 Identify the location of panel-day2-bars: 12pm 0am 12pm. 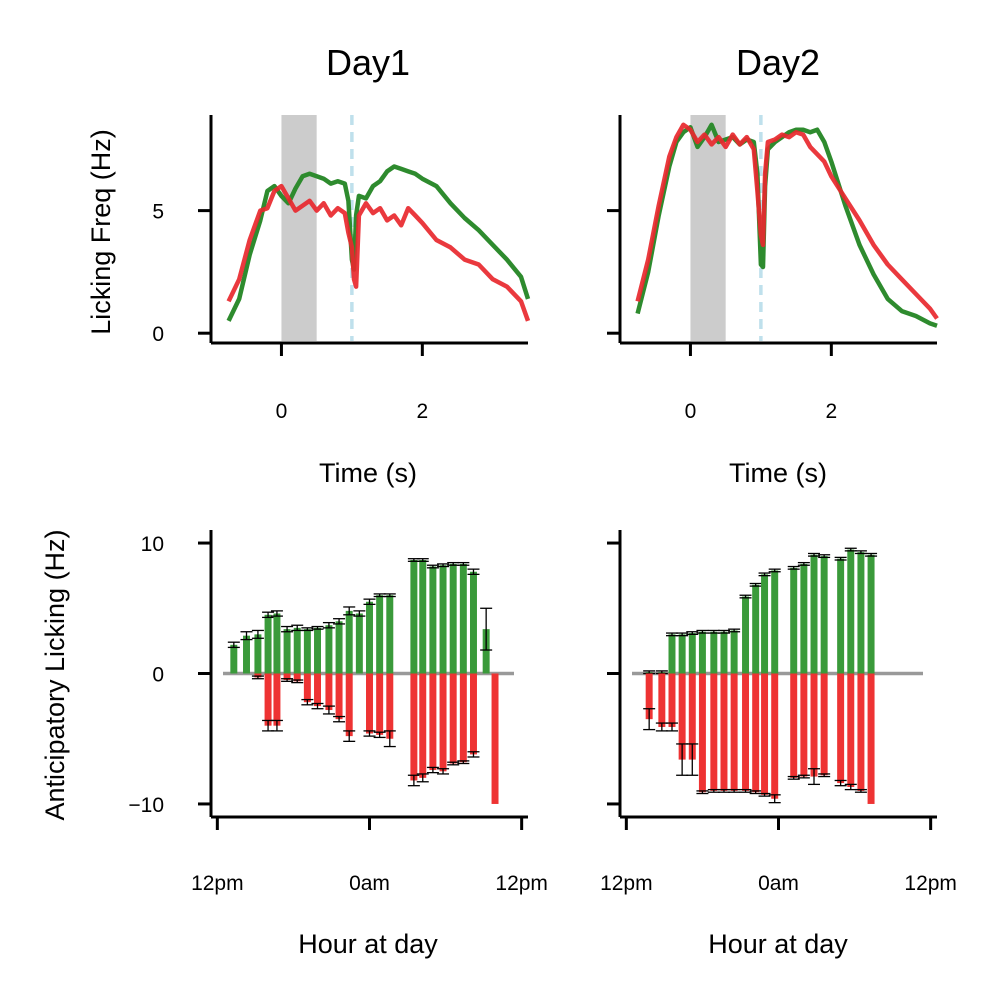
(778, 712).